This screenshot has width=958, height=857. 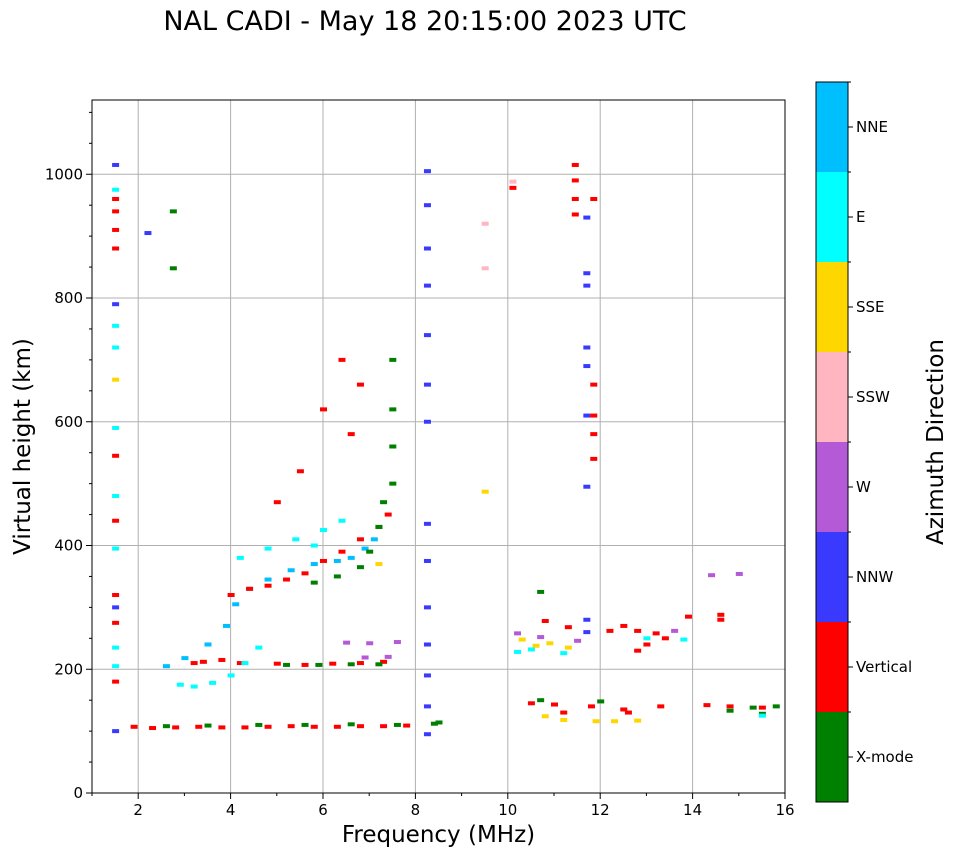 What do you see at coordinates (68, 422) in the screenshot?
I see `y-tick-label: 600` at bounding box center [68, 422].